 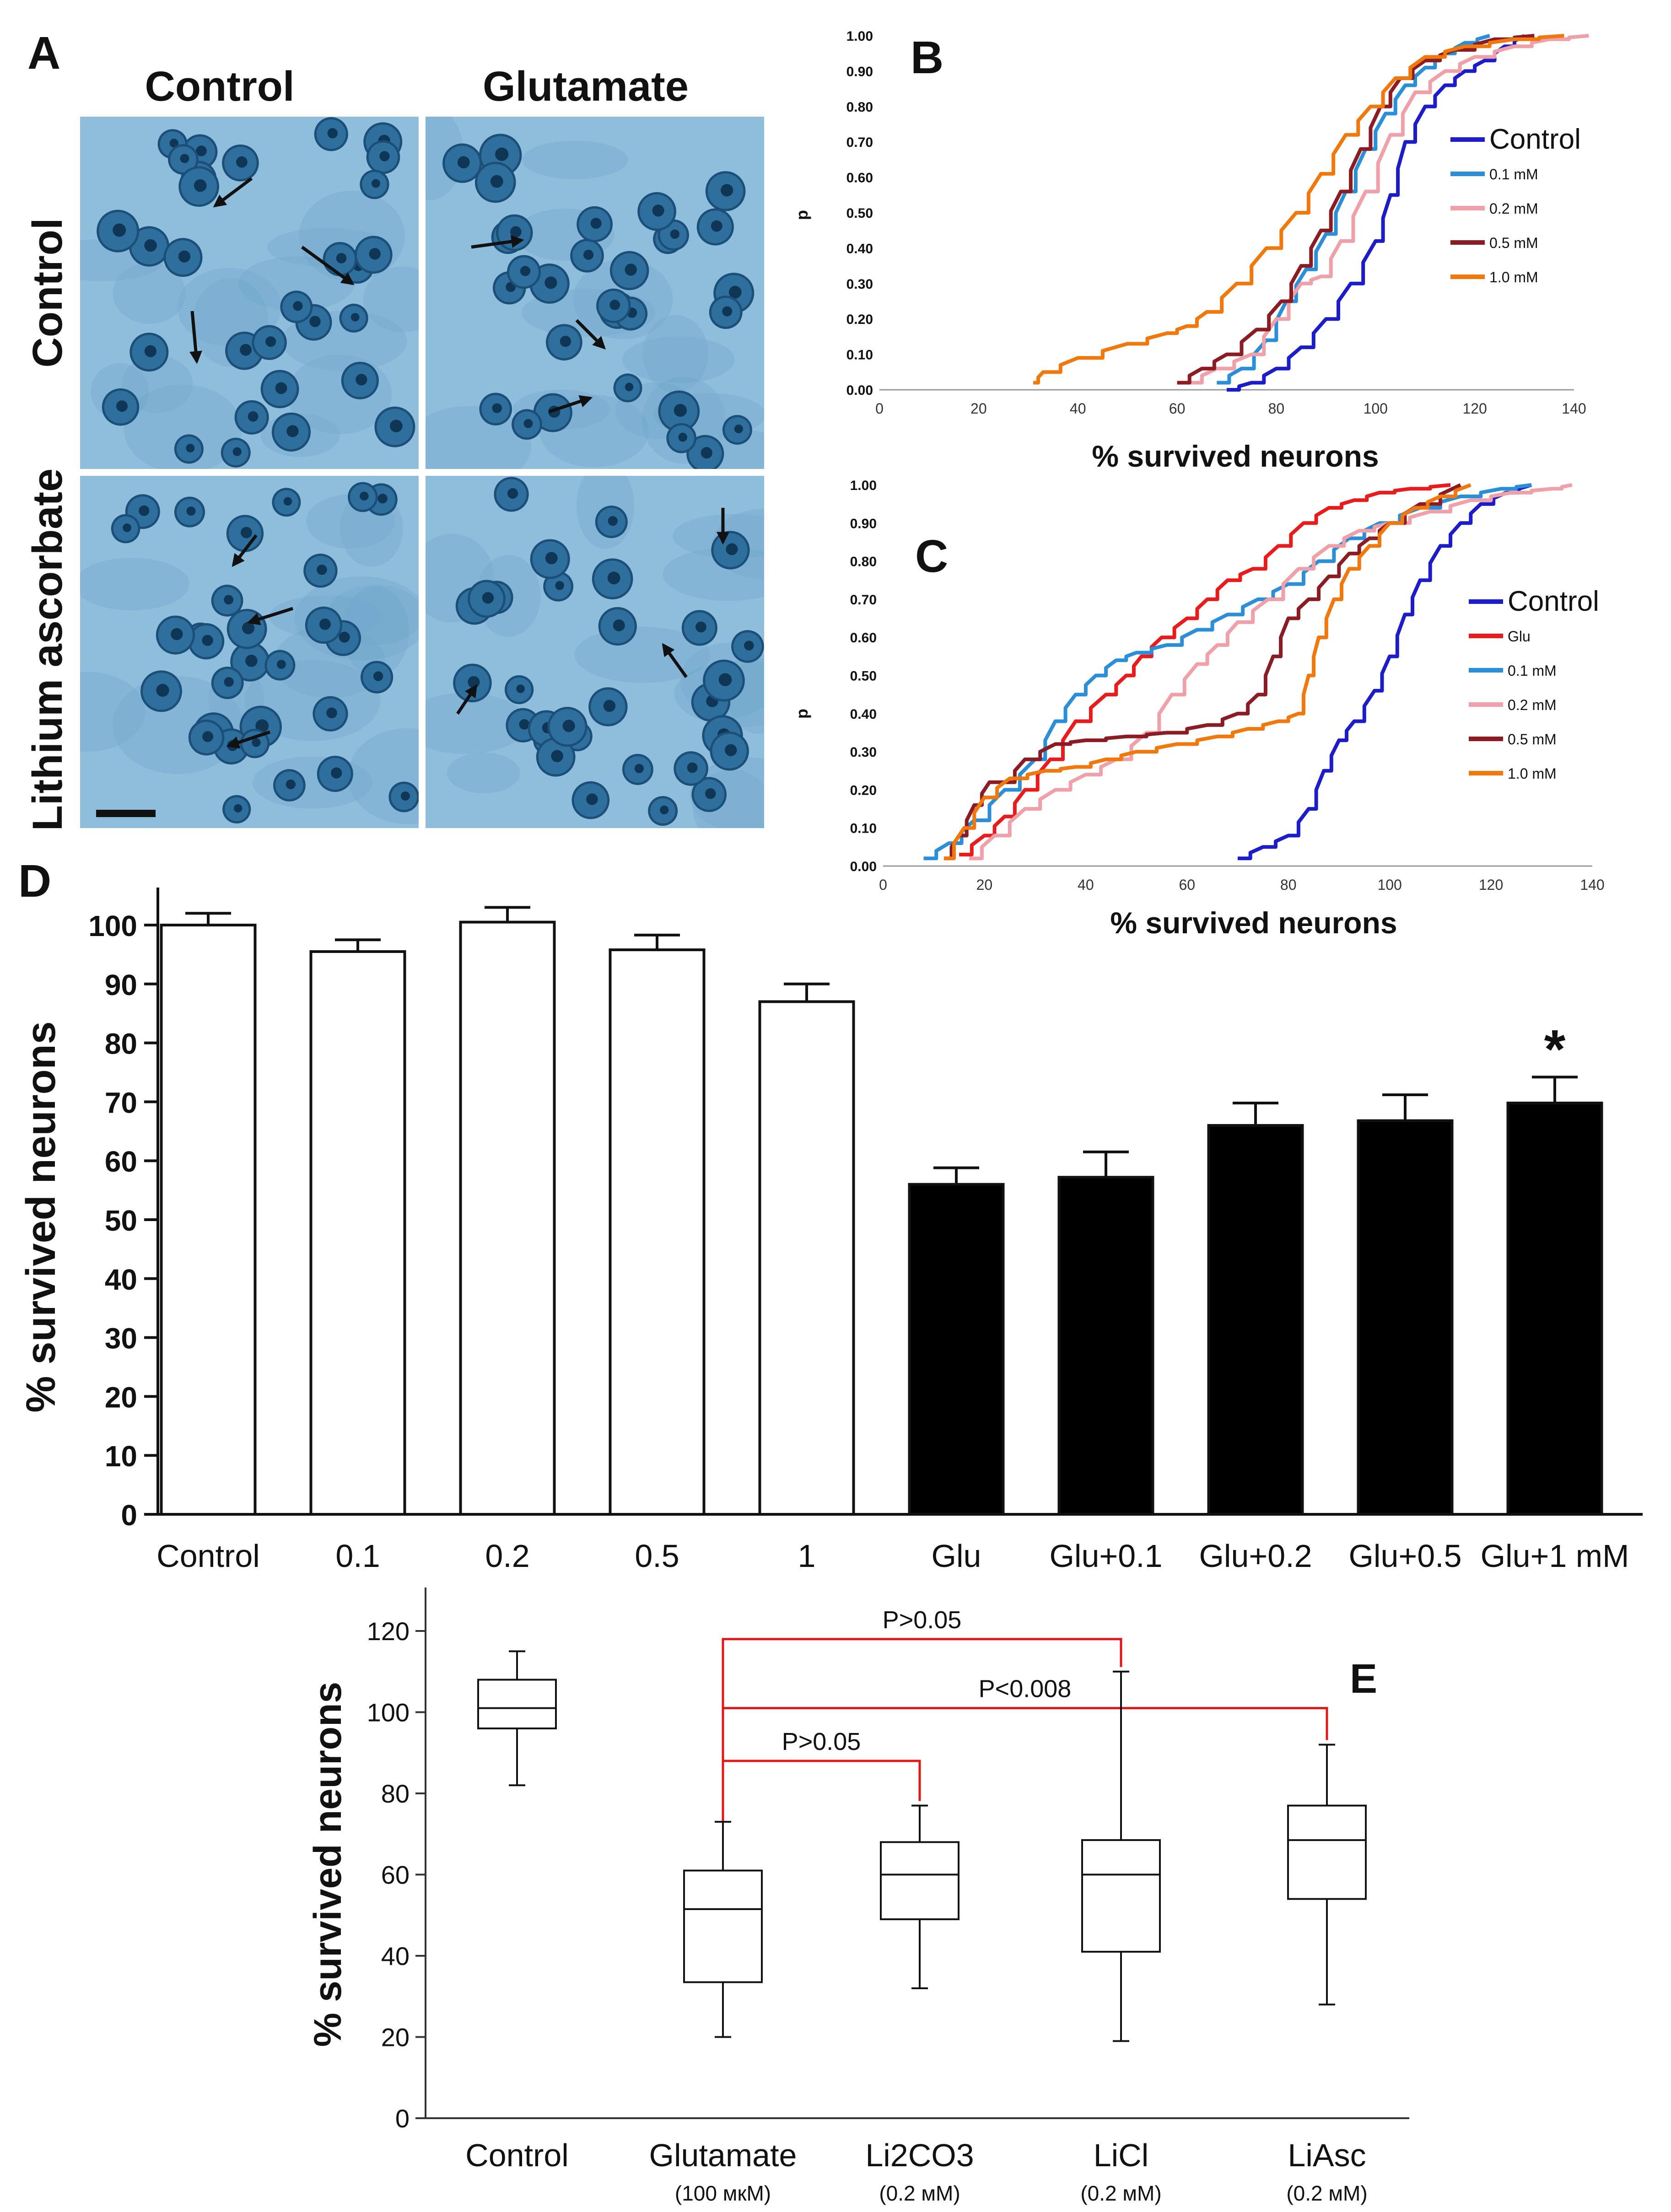 What do you see at coordinates (1534, 684) in the screenshot?
I see `panel-c-legend: Control Glu 0.1 mM 0.2 mM 0.5 mM 1.0 mM` at bounding box center [1534, 684].